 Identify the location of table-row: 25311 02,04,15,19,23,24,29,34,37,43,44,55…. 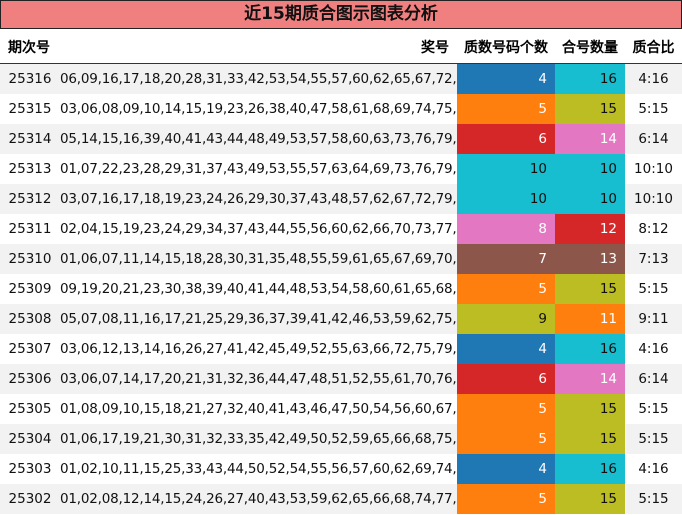
(341, 228).